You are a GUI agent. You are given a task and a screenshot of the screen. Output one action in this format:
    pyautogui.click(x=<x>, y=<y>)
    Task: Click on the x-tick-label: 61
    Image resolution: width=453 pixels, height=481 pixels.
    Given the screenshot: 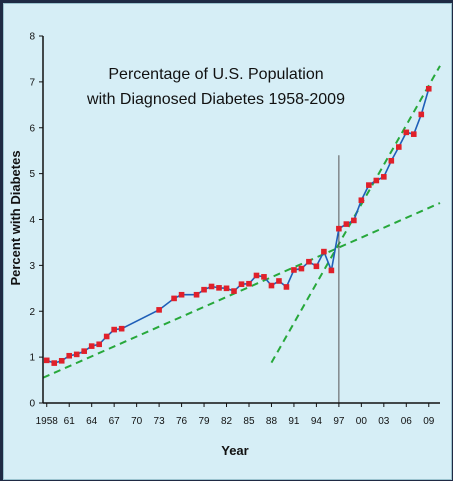 What is the action you would take?
    pyautogui.click(x=70, y=421)
    